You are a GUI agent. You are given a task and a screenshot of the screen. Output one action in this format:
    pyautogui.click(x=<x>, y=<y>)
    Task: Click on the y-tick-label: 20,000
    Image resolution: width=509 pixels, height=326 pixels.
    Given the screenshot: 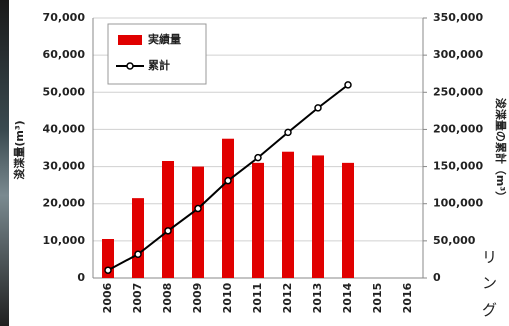 What is the action you would take?
    pyautogui.click(x=64, y=203)
    